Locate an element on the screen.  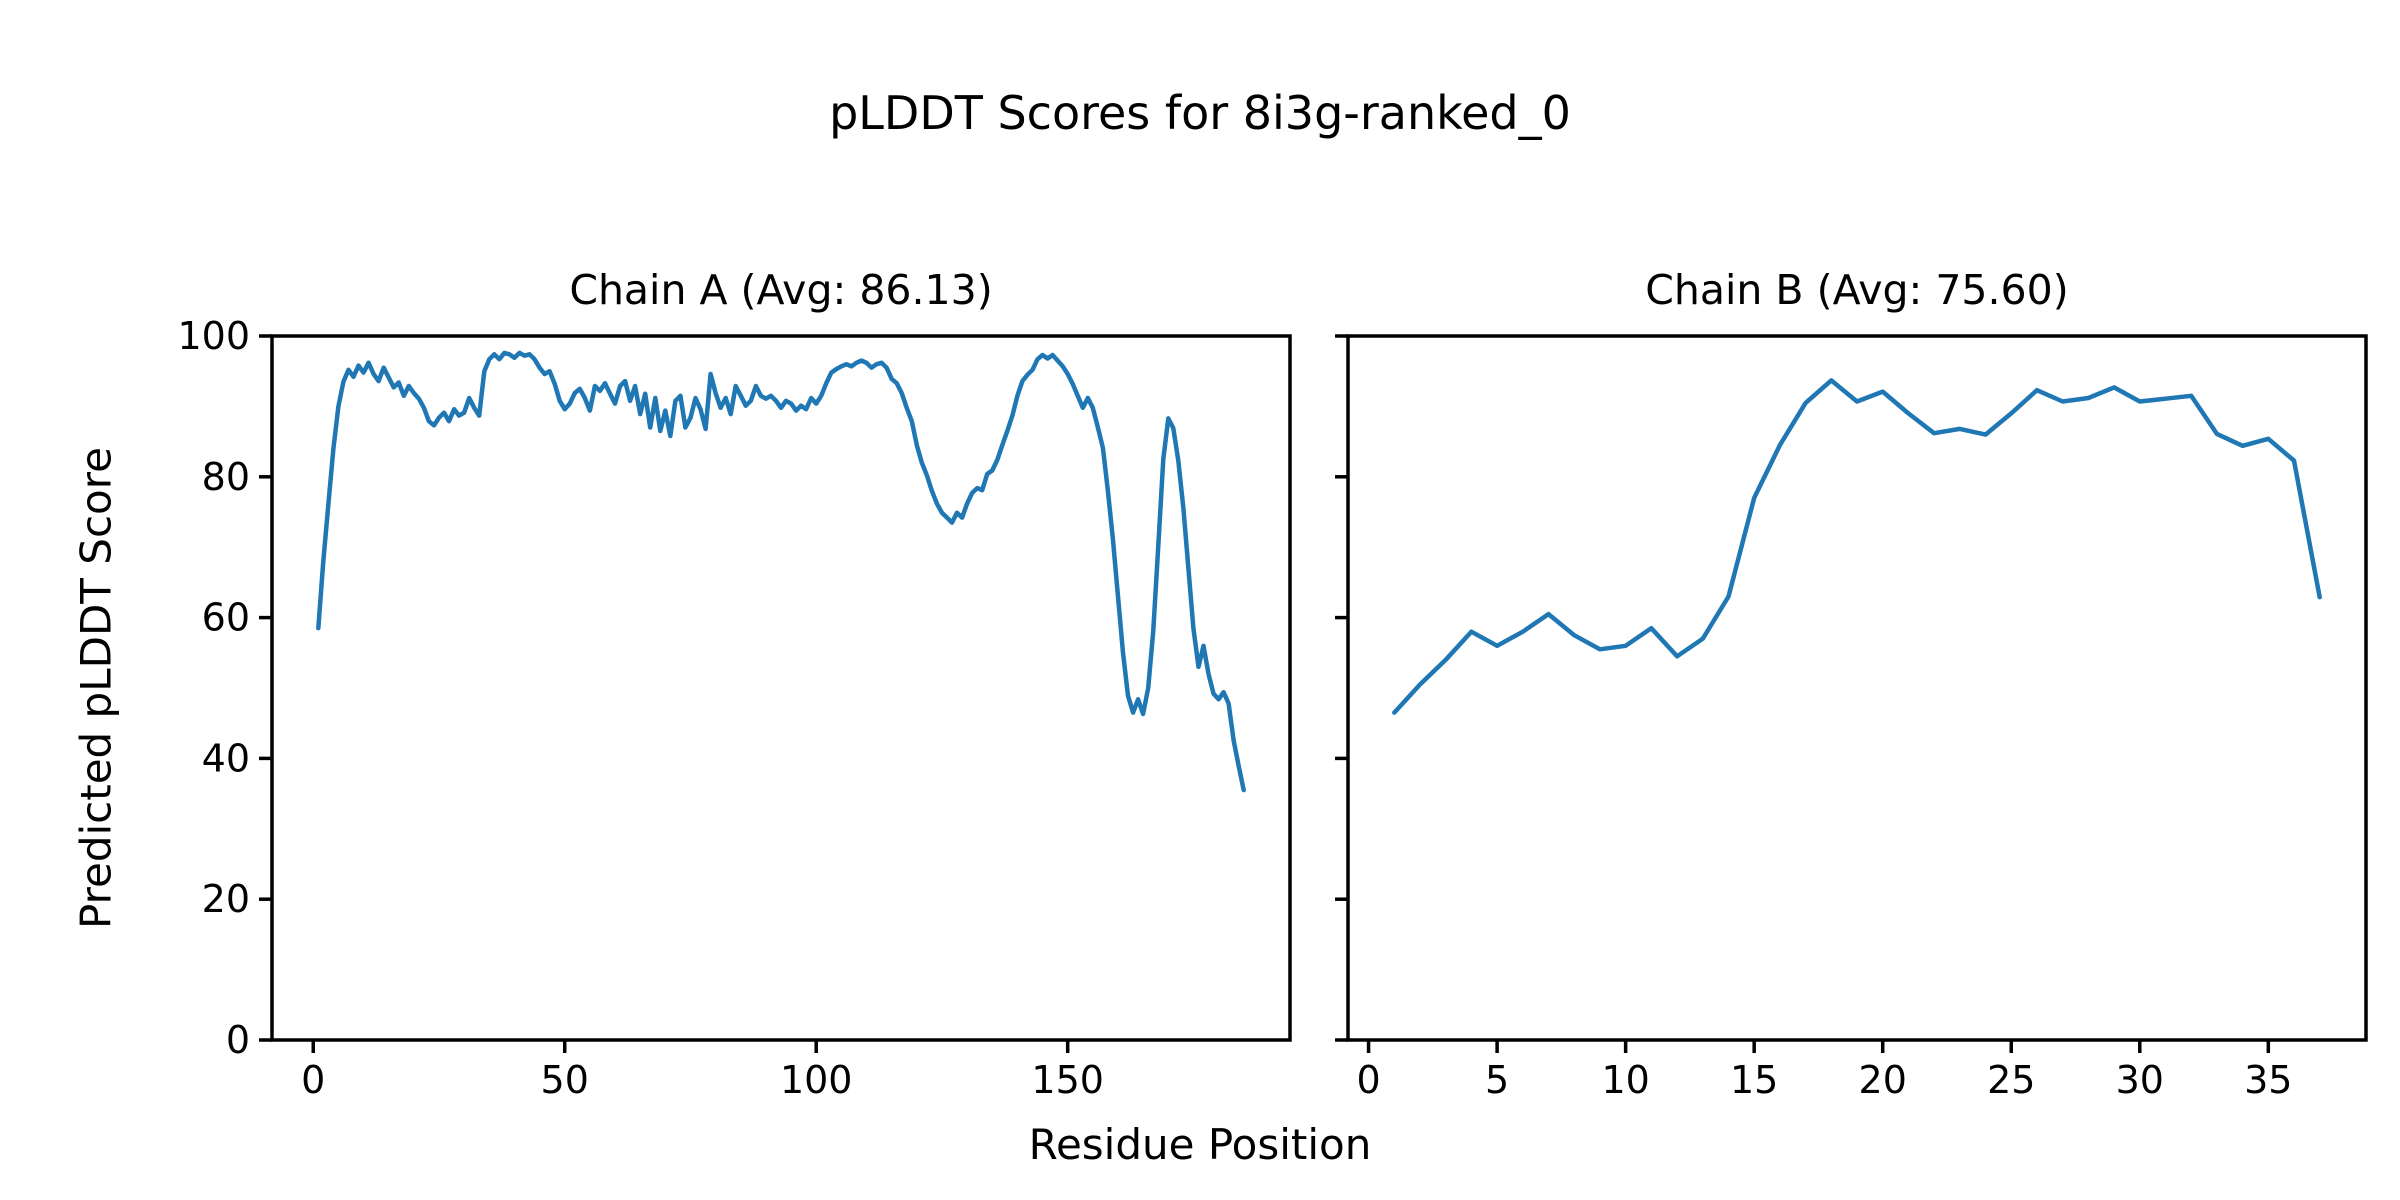
x-tick-label: 15 is located at coordinates (1754, 1080).